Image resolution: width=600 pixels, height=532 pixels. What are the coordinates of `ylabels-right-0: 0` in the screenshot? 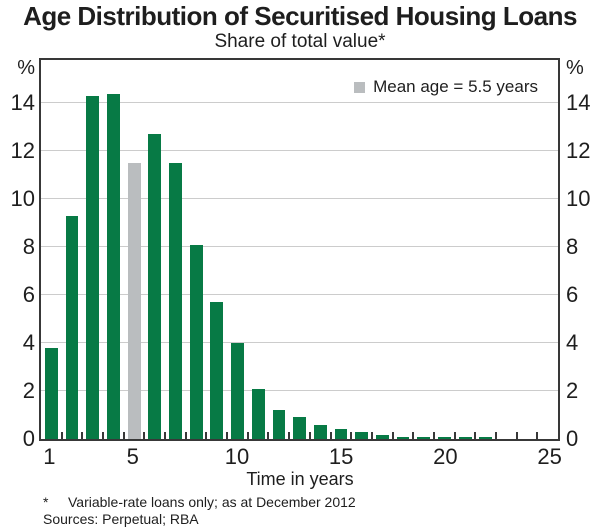 It's located at (572, 438).